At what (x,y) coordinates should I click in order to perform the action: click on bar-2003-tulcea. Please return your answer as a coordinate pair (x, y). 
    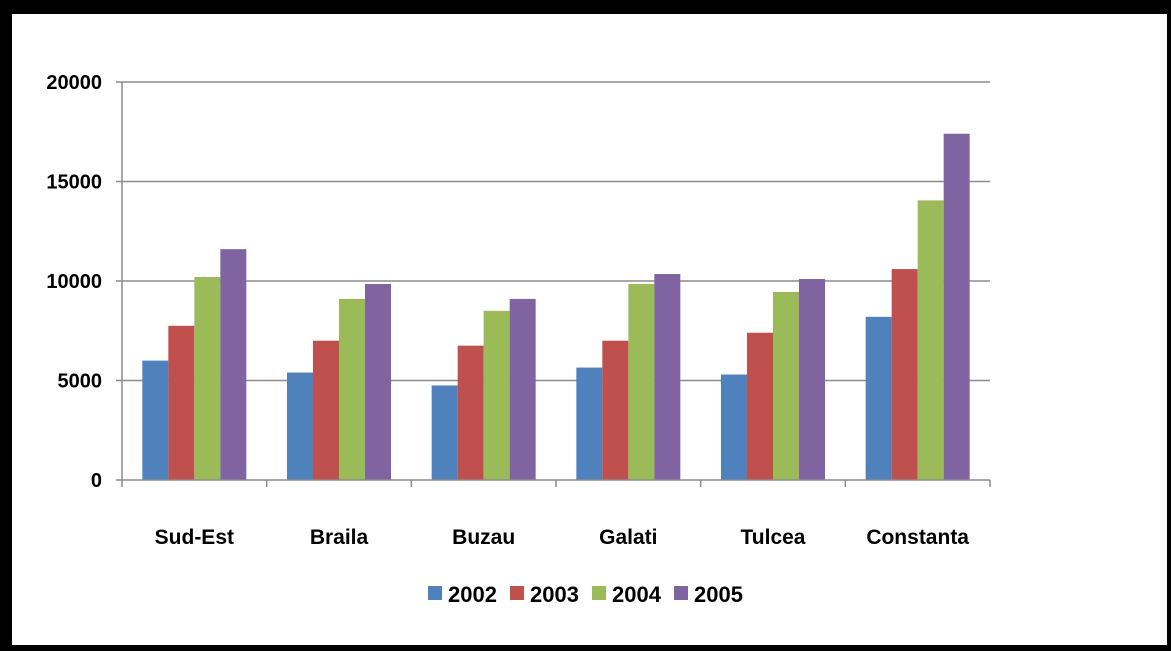
    Looking at the image, I should click on (760, 406).